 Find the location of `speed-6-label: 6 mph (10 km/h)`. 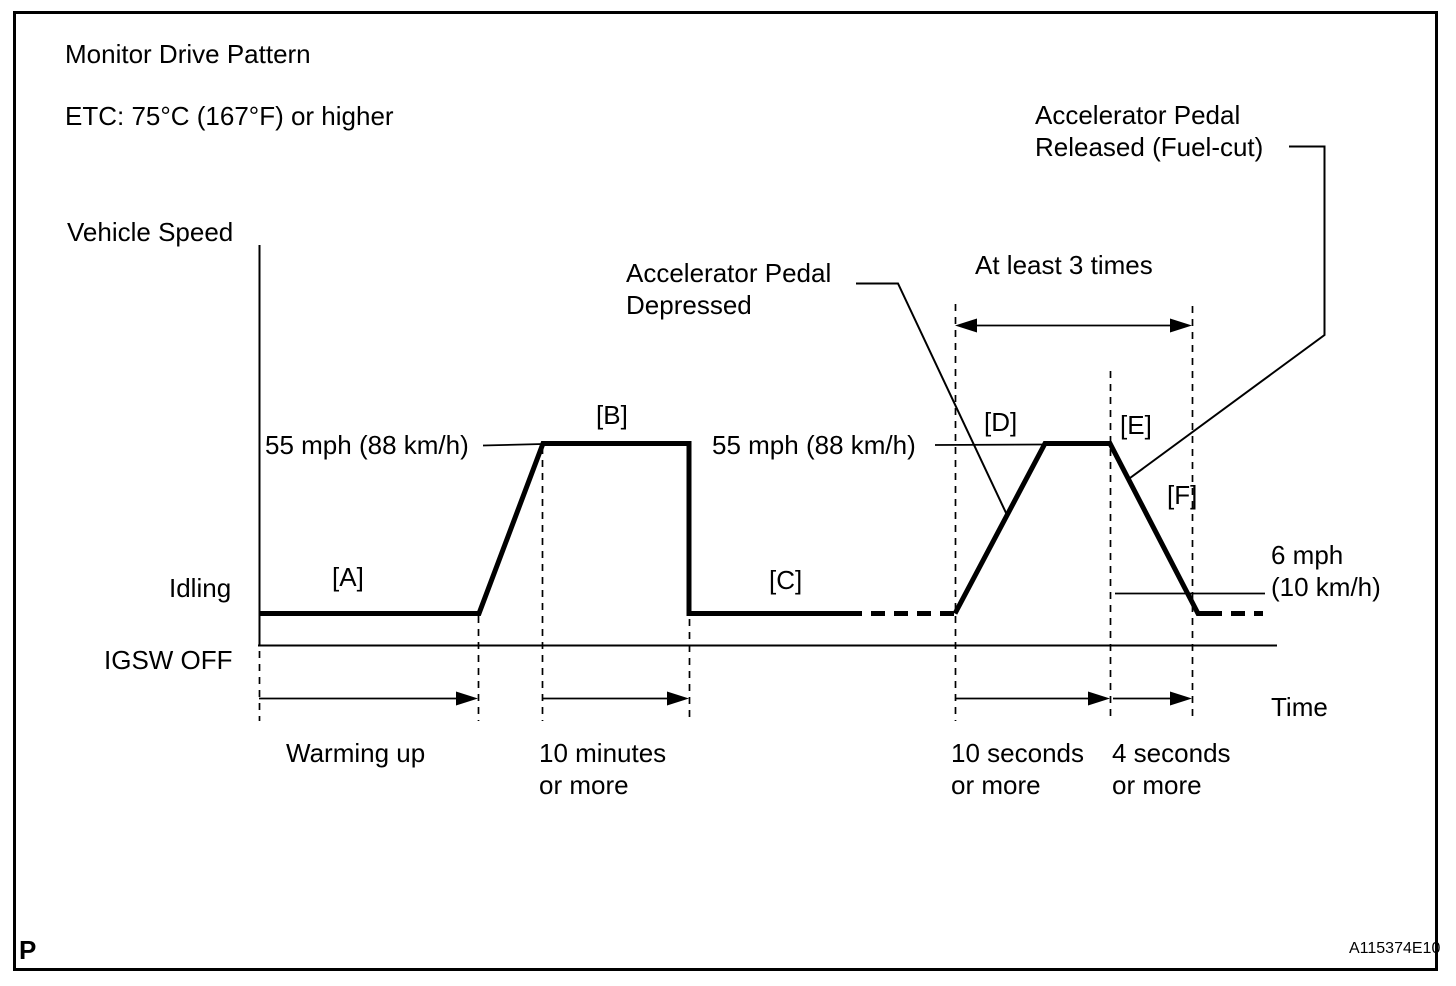

speed-6-label: 6 mph (10 km/h) is located at coordinates (1326, 571).